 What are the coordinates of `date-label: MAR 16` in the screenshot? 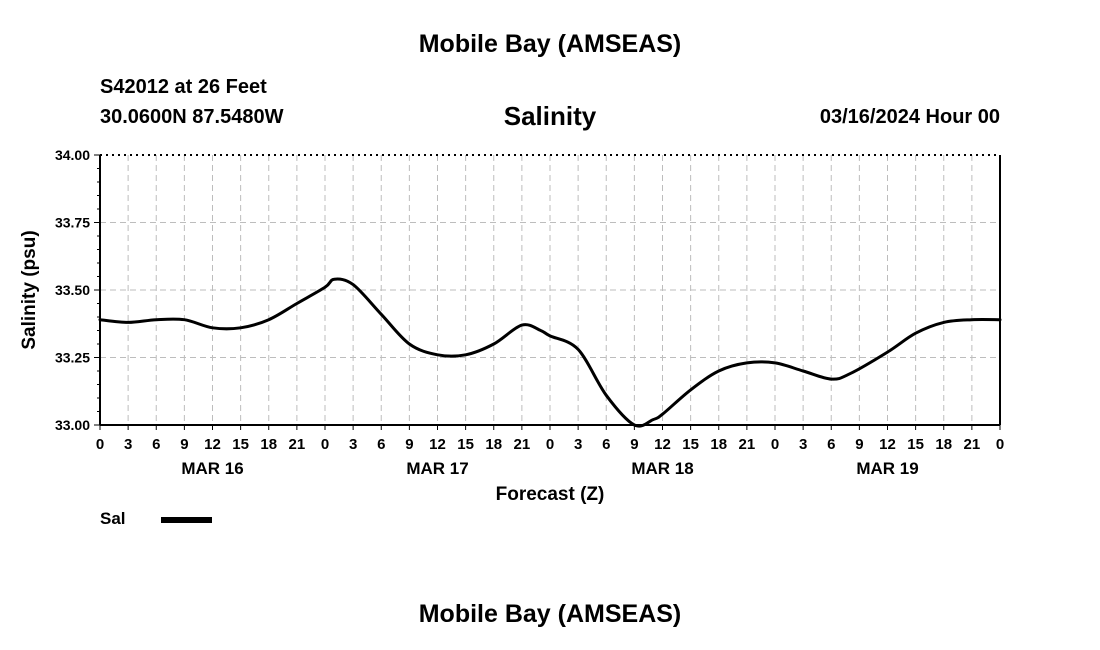 It's located at (212, 468).